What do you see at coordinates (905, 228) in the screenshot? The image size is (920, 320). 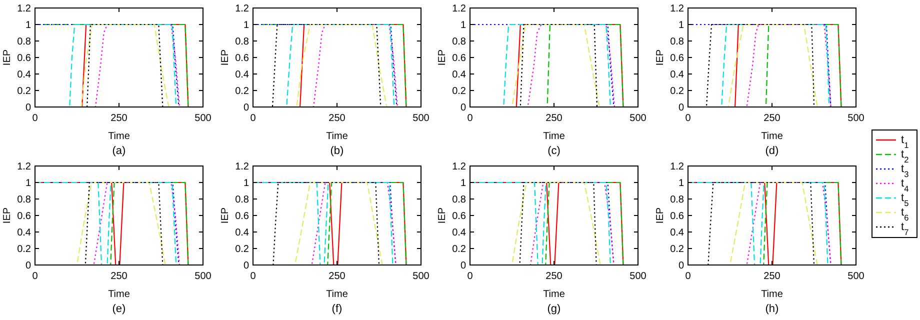 I see `legend-label: t$_{7}$` at bounding box center [905, 228].